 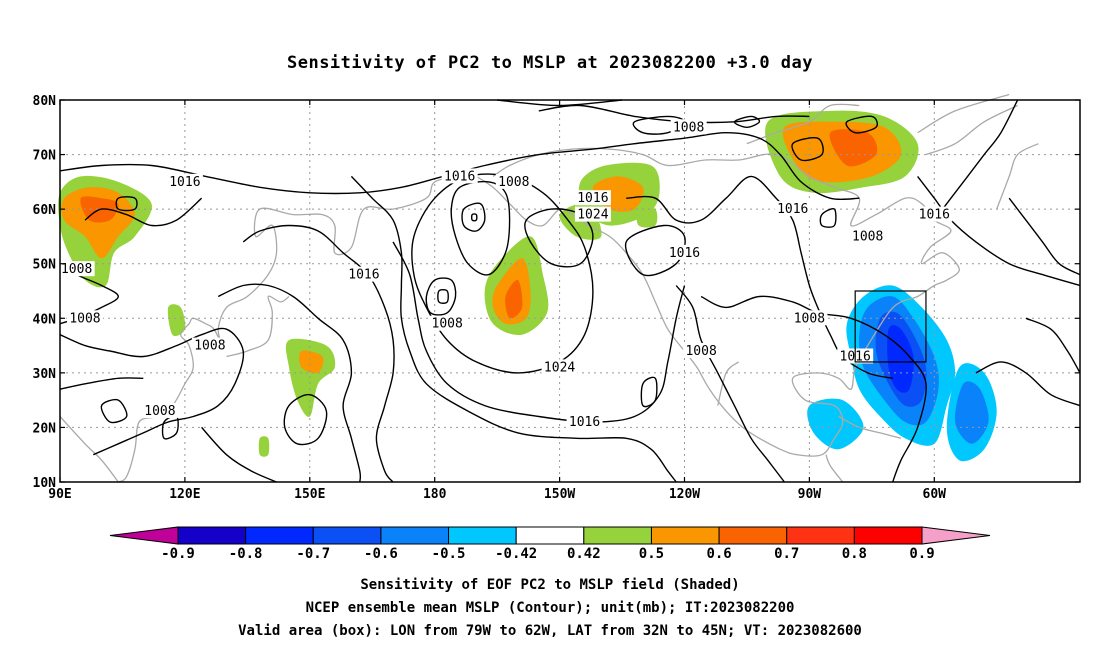 What do you see at coordinates (935, 494) in the screenshot?
I see `lon-tick-label: 60W` at bounding box center [935, 494].